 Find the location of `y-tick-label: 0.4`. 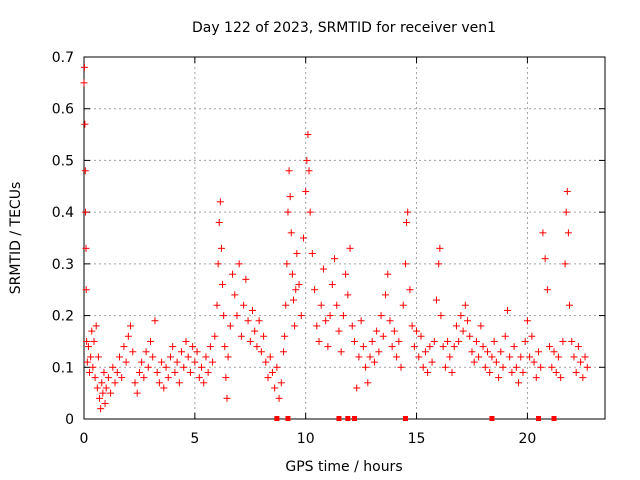

y-tick-label: 0.4 is located at coordinates (63, 213).